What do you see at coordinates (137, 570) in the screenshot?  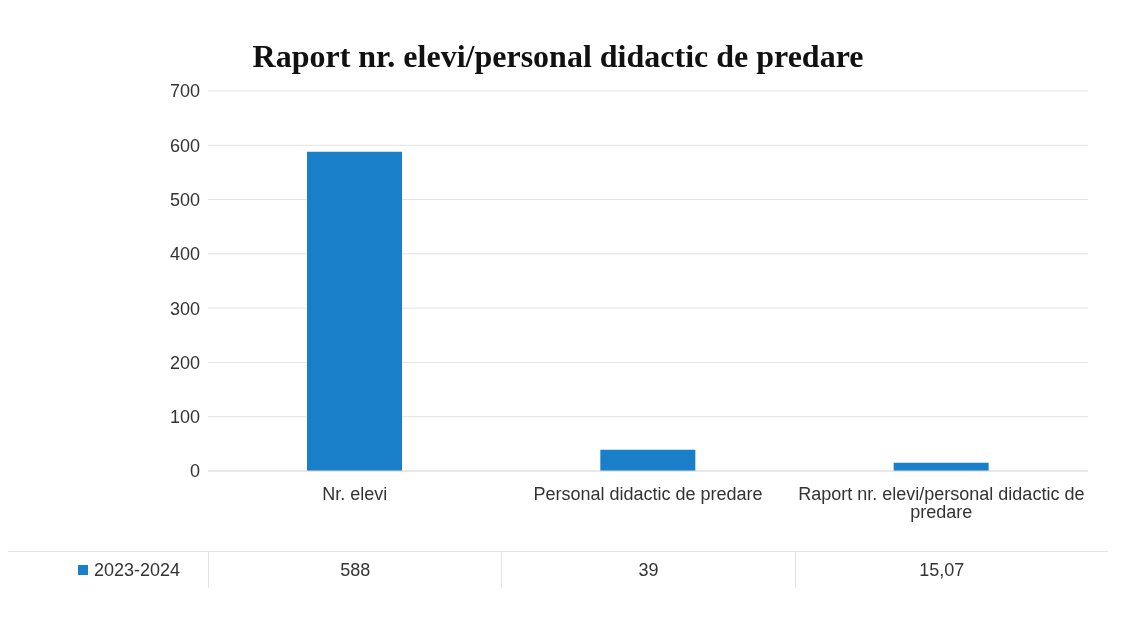 I see `legend-label: 2023-2024` at bounding box center [137, 570].